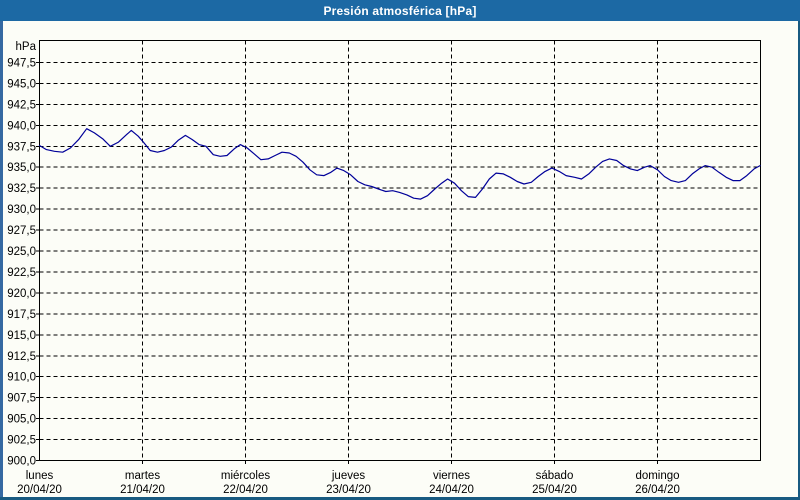  I want to click on day-name-label: miércoles, so click(245, 476).